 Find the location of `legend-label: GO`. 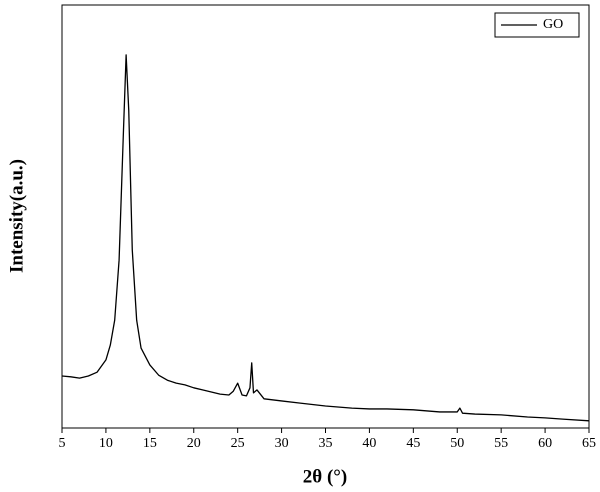

legend-label: GO is located at coordinates (553, 24).